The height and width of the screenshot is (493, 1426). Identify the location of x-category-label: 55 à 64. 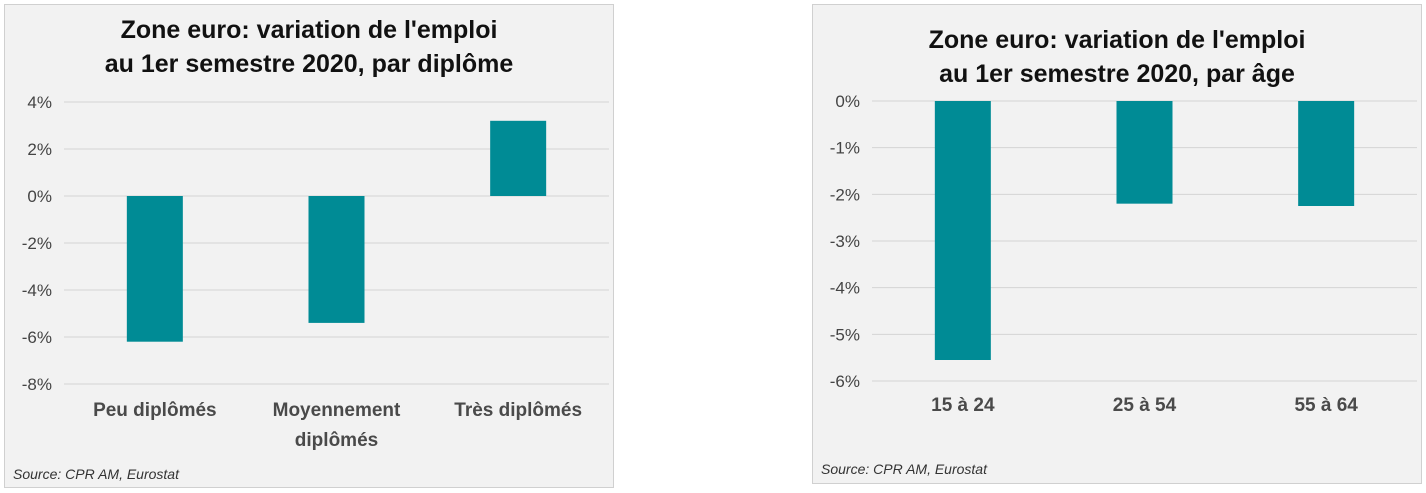
(1326, 405).